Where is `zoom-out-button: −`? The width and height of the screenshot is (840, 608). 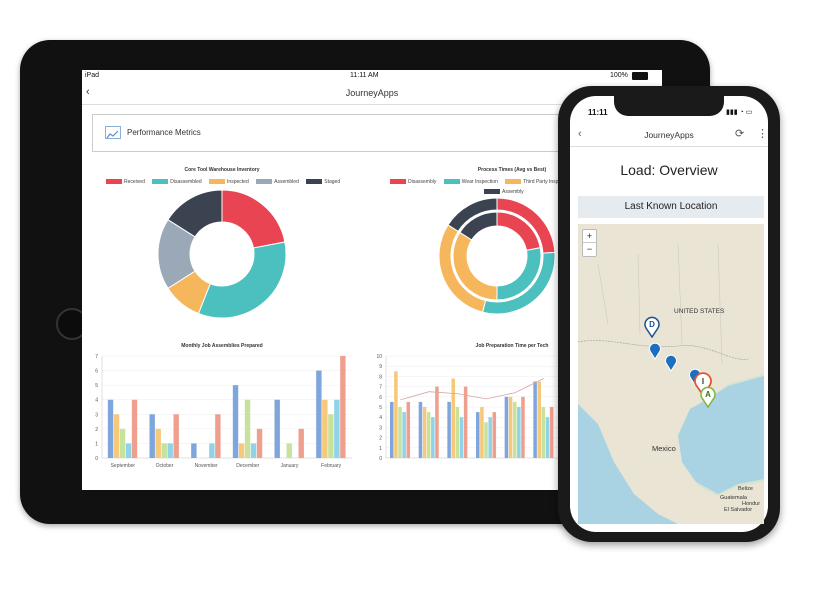
zoom-out-button: − is located at coordinates (589, 248).